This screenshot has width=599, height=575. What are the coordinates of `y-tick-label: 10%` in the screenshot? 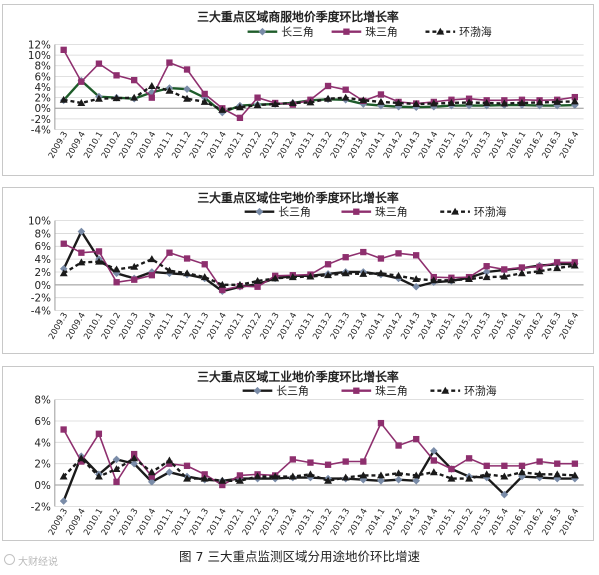 It's located at (39, 56).